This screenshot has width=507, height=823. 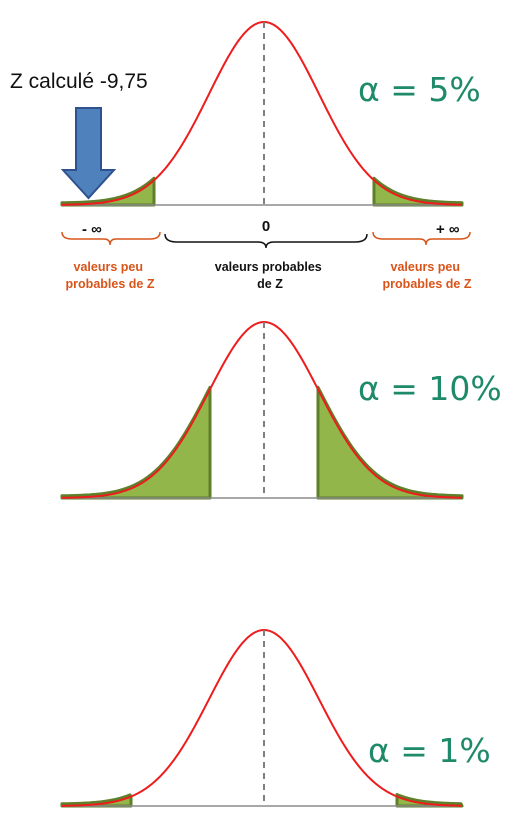 What do you see at coordinates (430, 388) in the screenshot?
I see `alpha-label: α = 10%` at bounding box center [430, 388].